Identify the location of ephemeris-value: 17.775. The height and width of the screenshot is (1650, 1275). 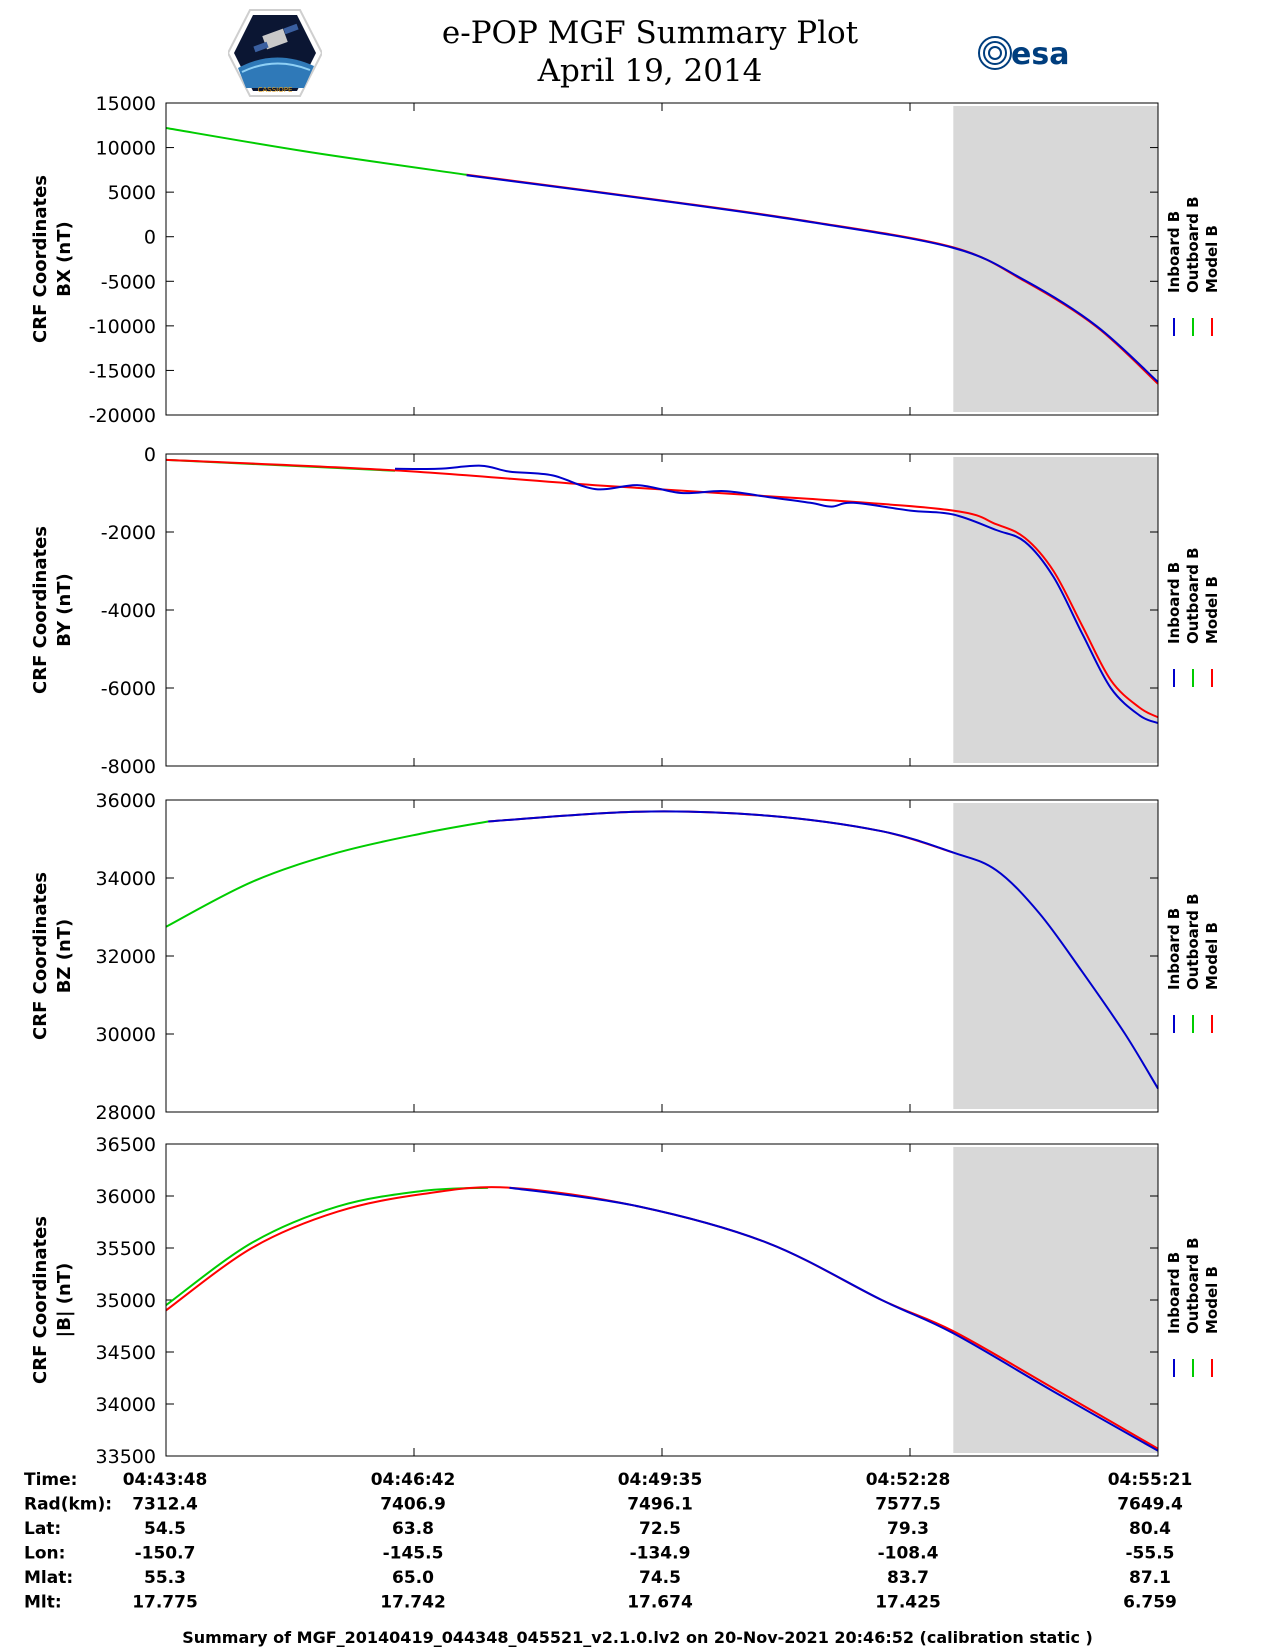
(165, 1603).